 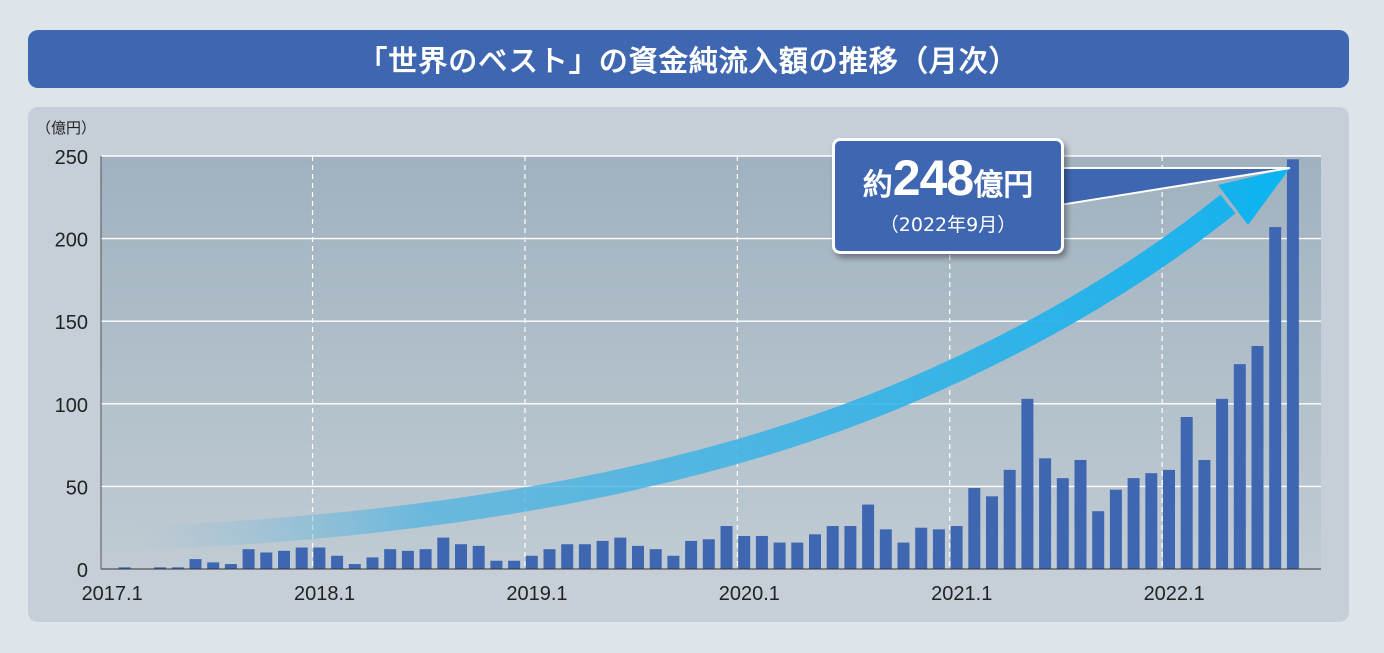 What do you see at coordinates (71, 323) in the screenshot?
I see `y-tick-label: 150` at bounding box center [71, 323].